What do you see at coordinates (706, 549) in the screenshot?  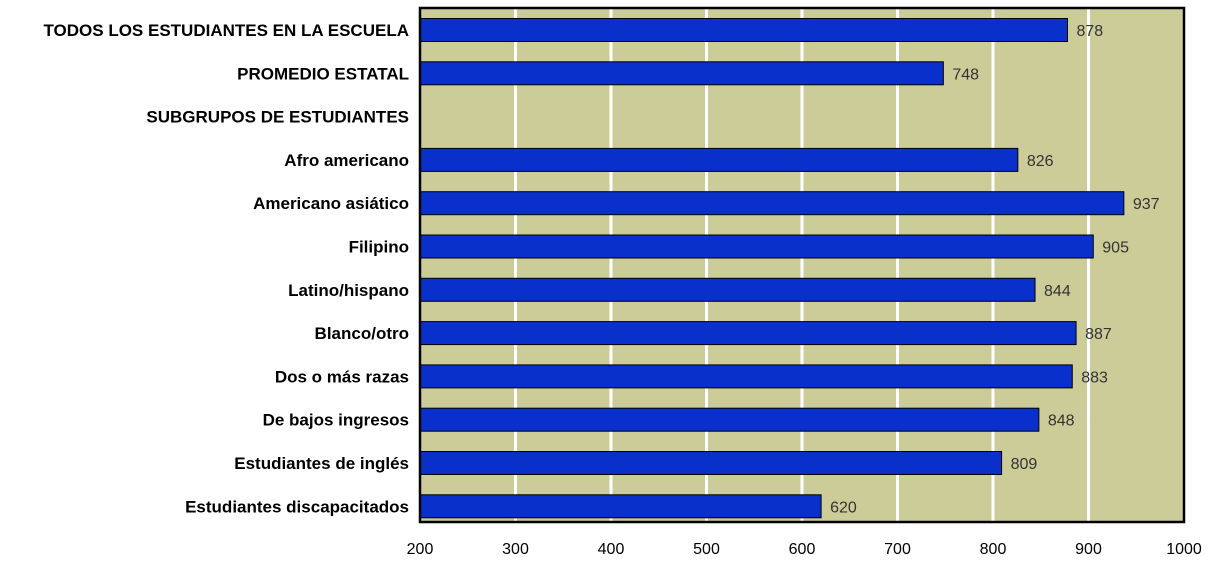 I see `x-tick-label: 500` at bounding box center [706, 549].